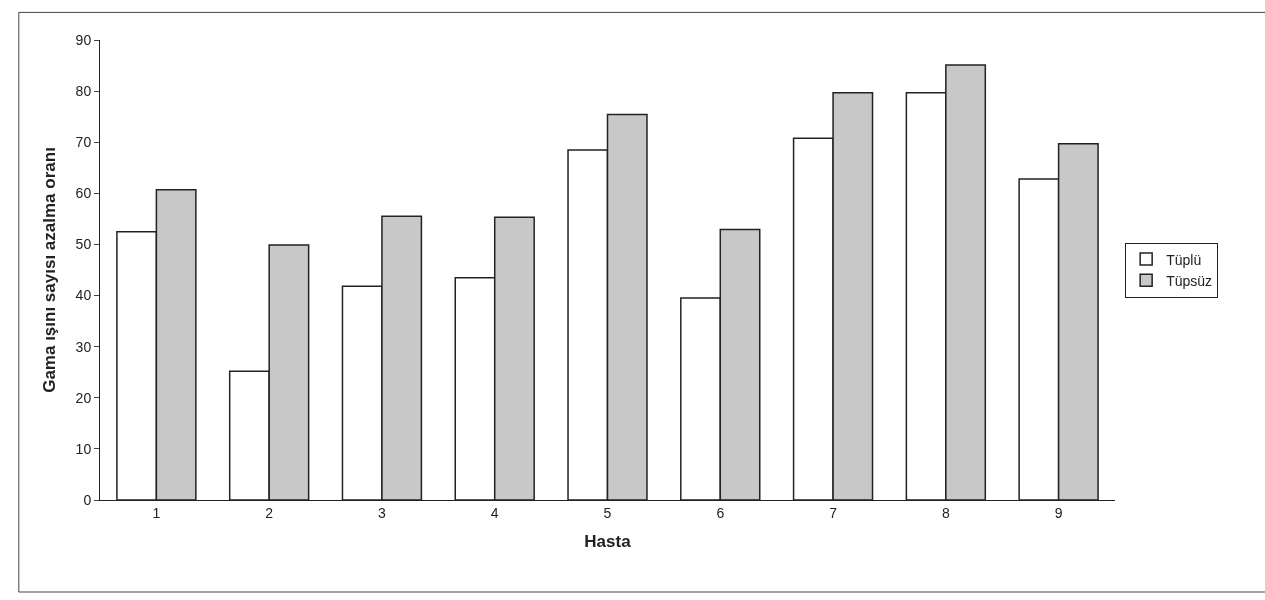 The width and height of the screenshot is (1265, 600). What do you see at coordinates (269, 512) in the screenshot?
I see `x-tick-label: 2` at bounding box center [269, 512].